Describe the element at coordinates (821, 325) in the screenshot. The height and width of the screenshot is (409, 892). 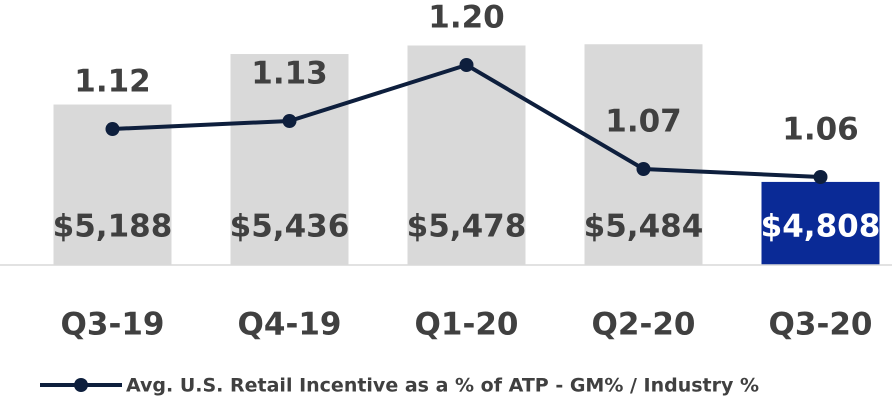
I see `x-tick-label: Q3-20` at that location.